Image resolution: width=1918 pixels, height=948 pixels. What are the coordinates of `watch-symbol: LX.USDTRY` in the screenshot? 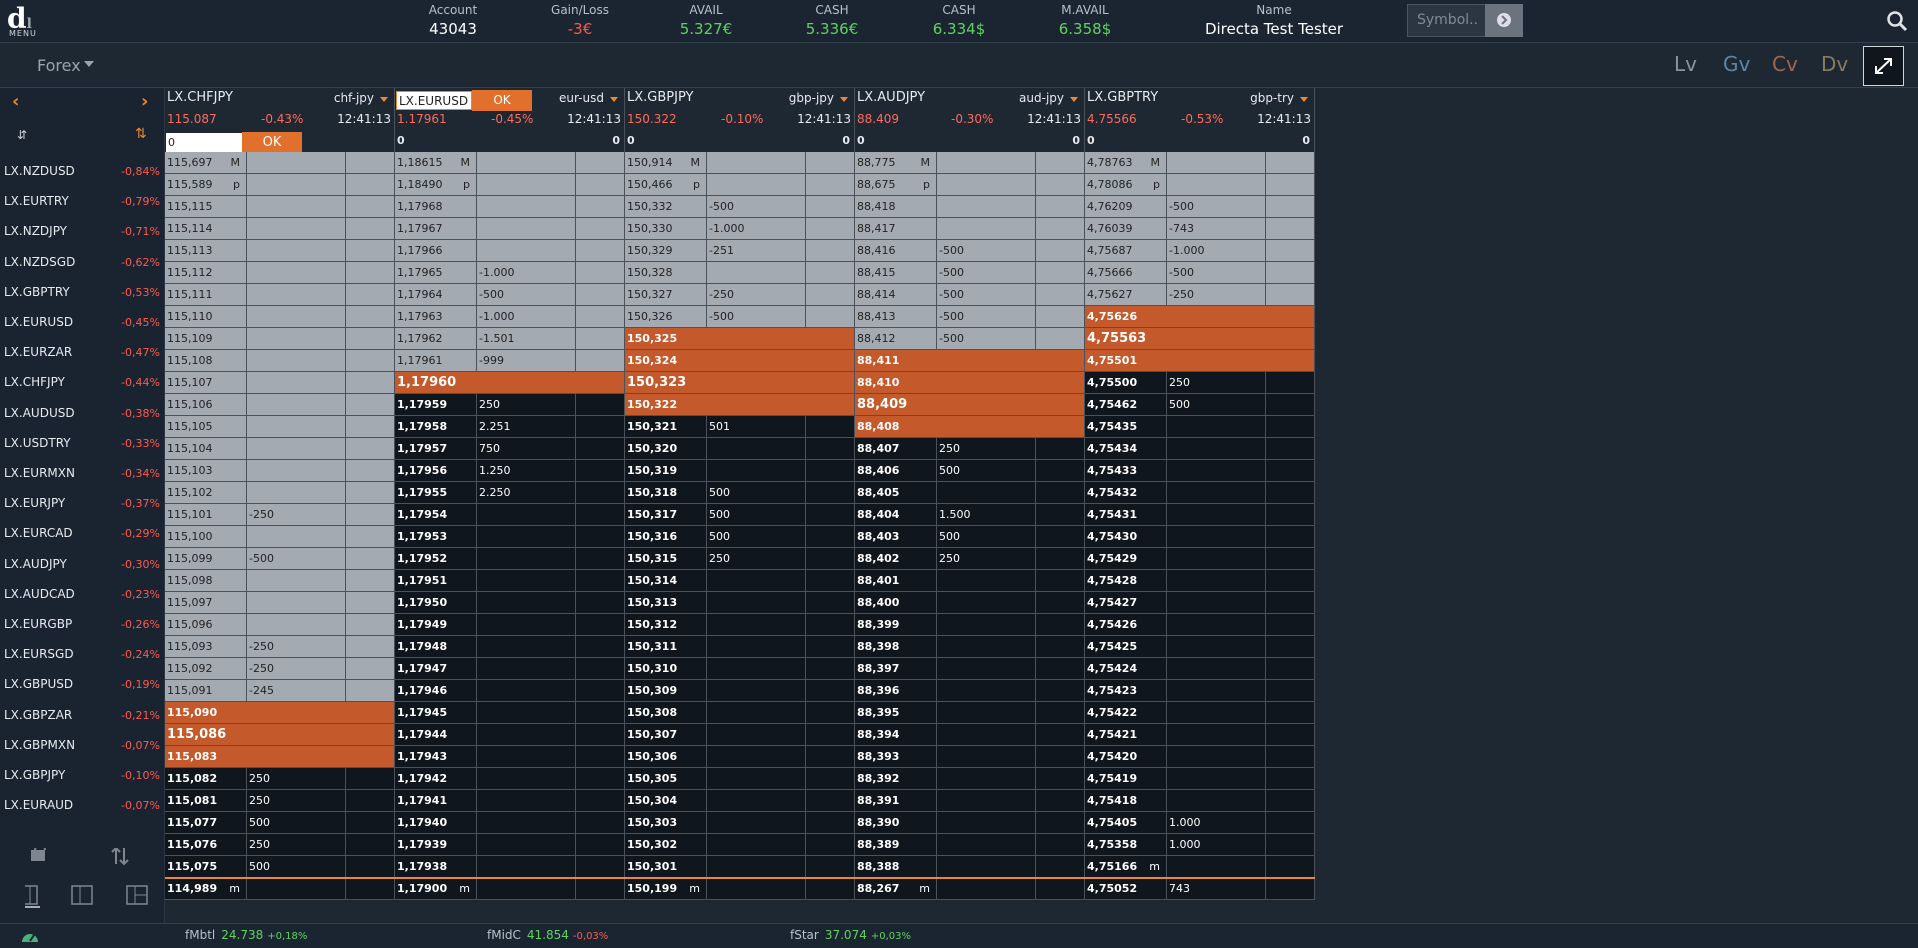 It's located at (37, 442).